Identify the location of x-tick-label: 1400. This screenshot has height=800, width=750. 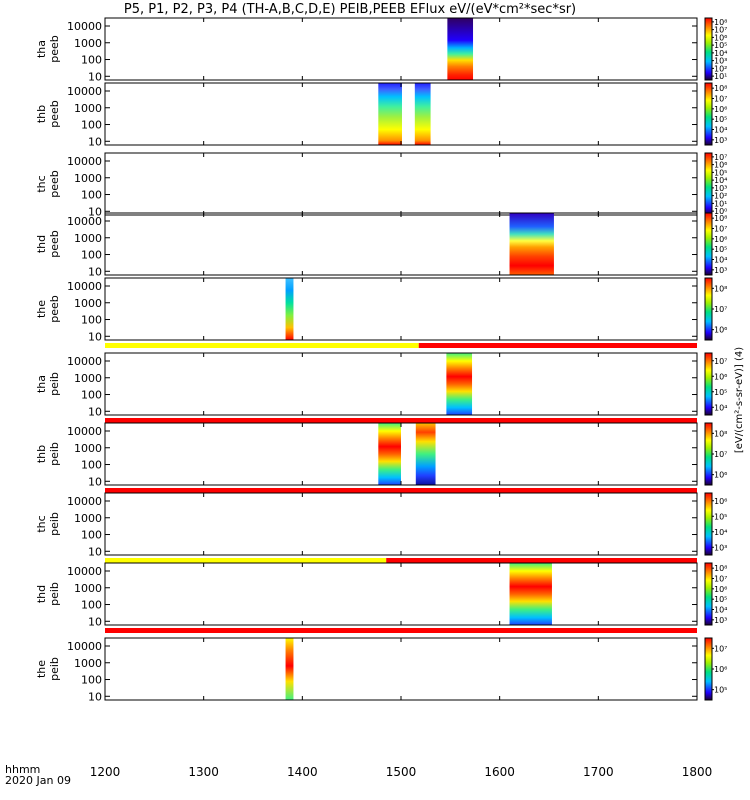
(302, 772).